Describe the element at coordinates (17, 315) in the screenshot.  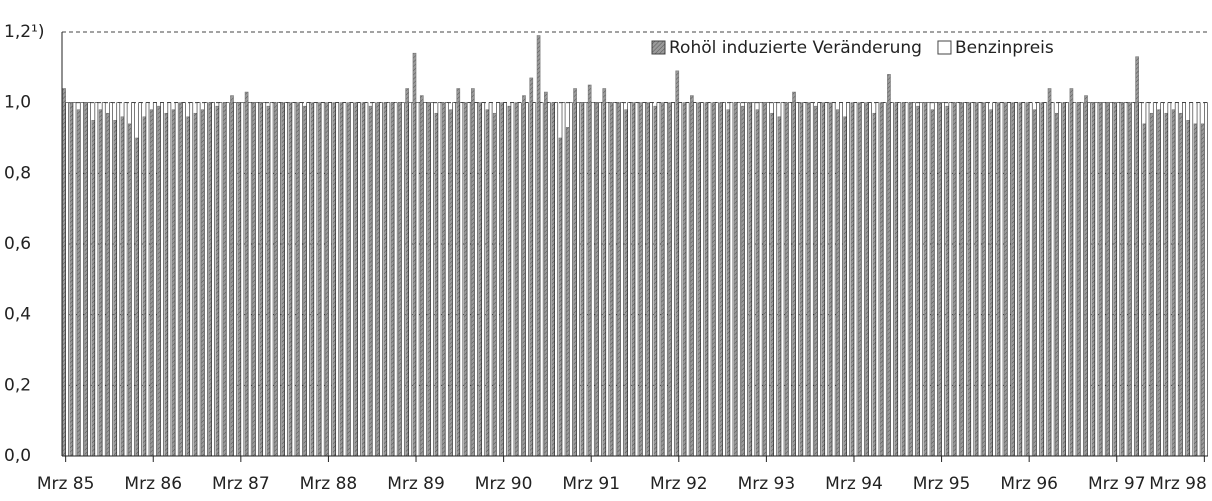
I see `y-tick-label: 0,4` at that location.